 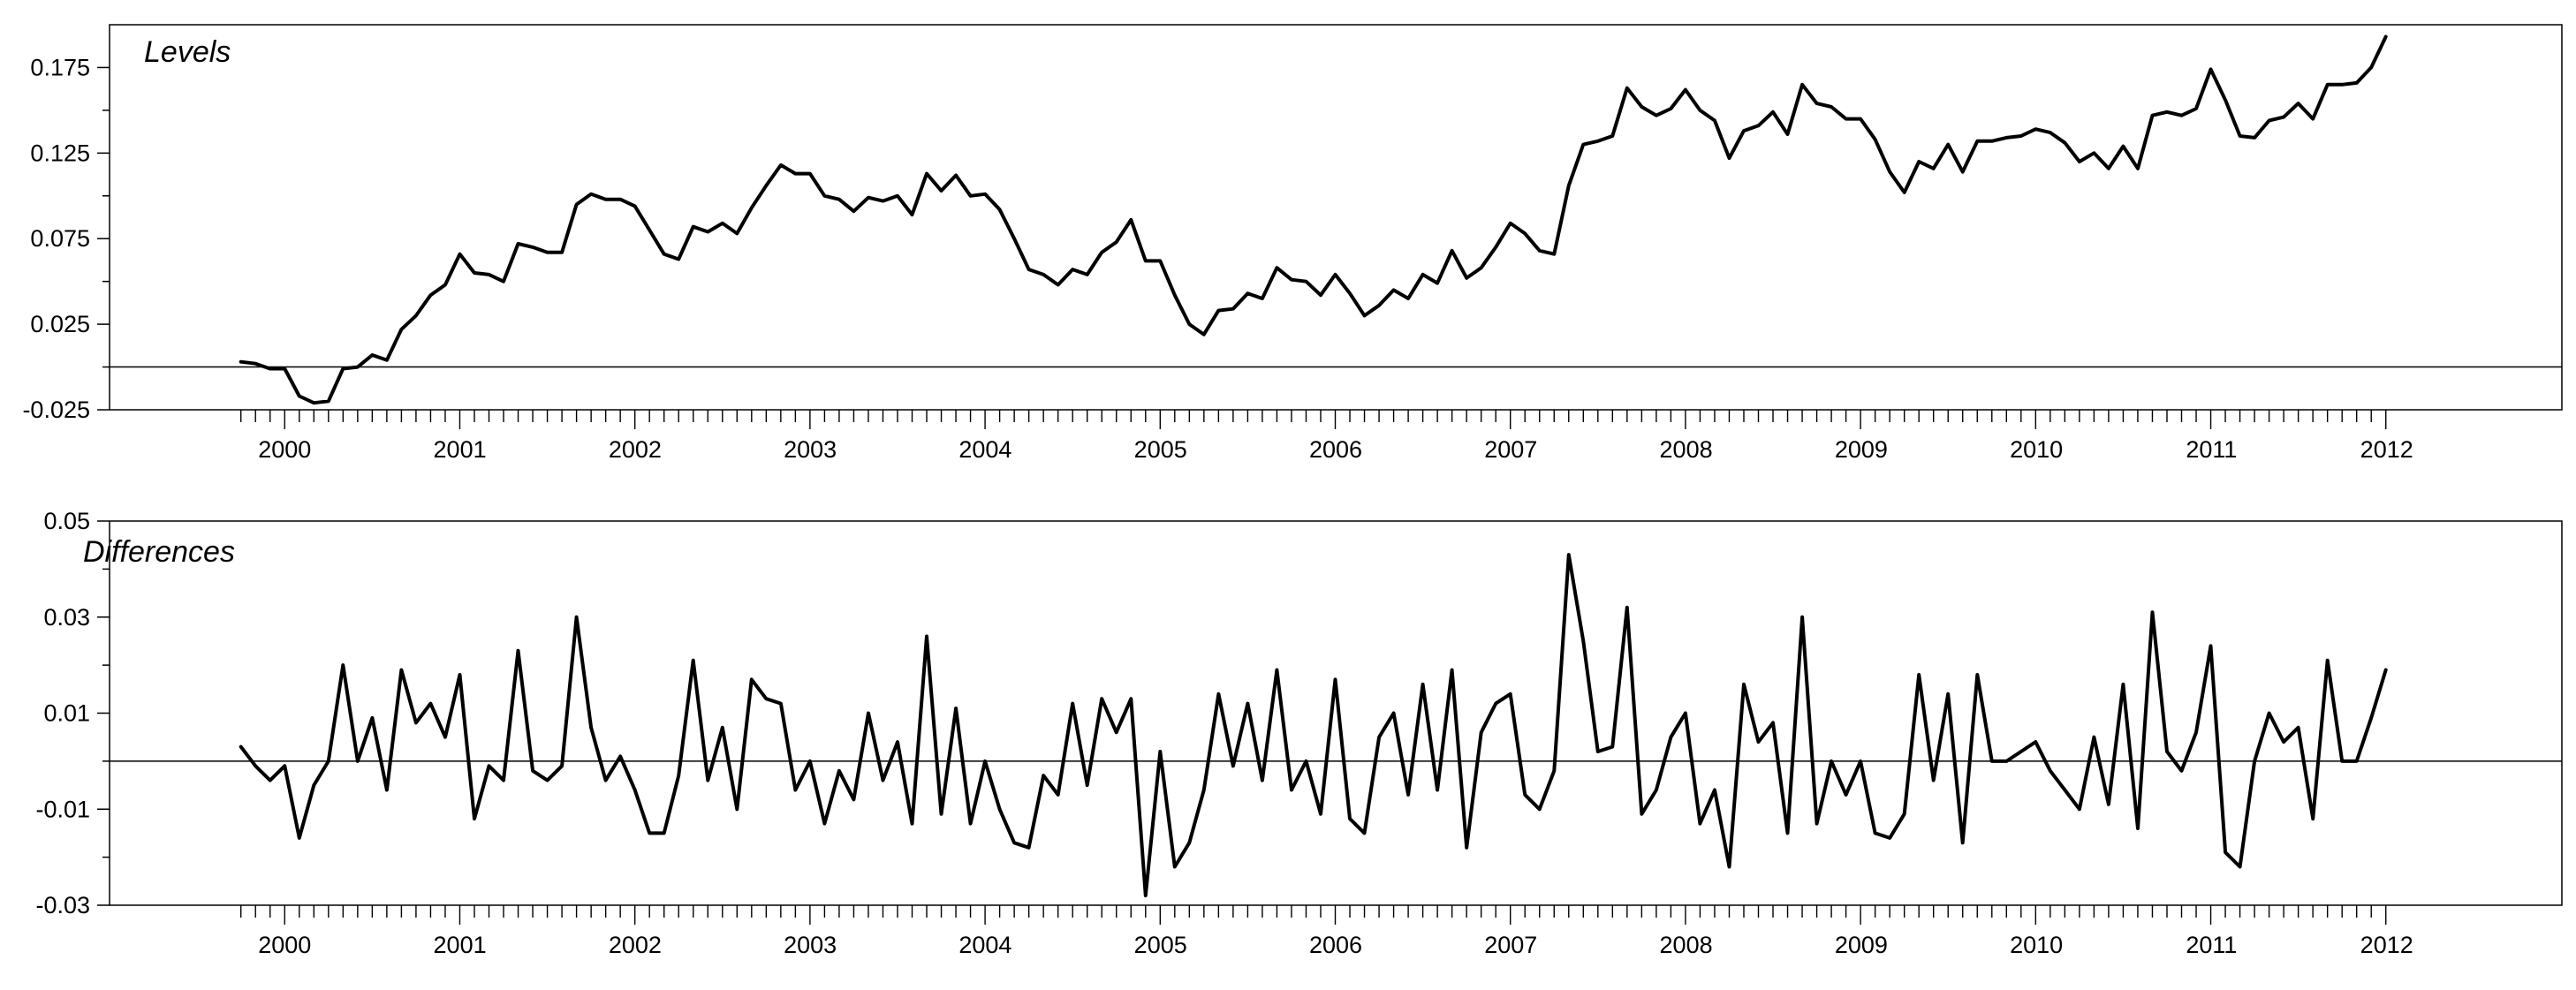 What do you see at coordinates (63, 809) in the screenshot?
I see `y-tick-label: -0.01` at bounding box center [63, 809].